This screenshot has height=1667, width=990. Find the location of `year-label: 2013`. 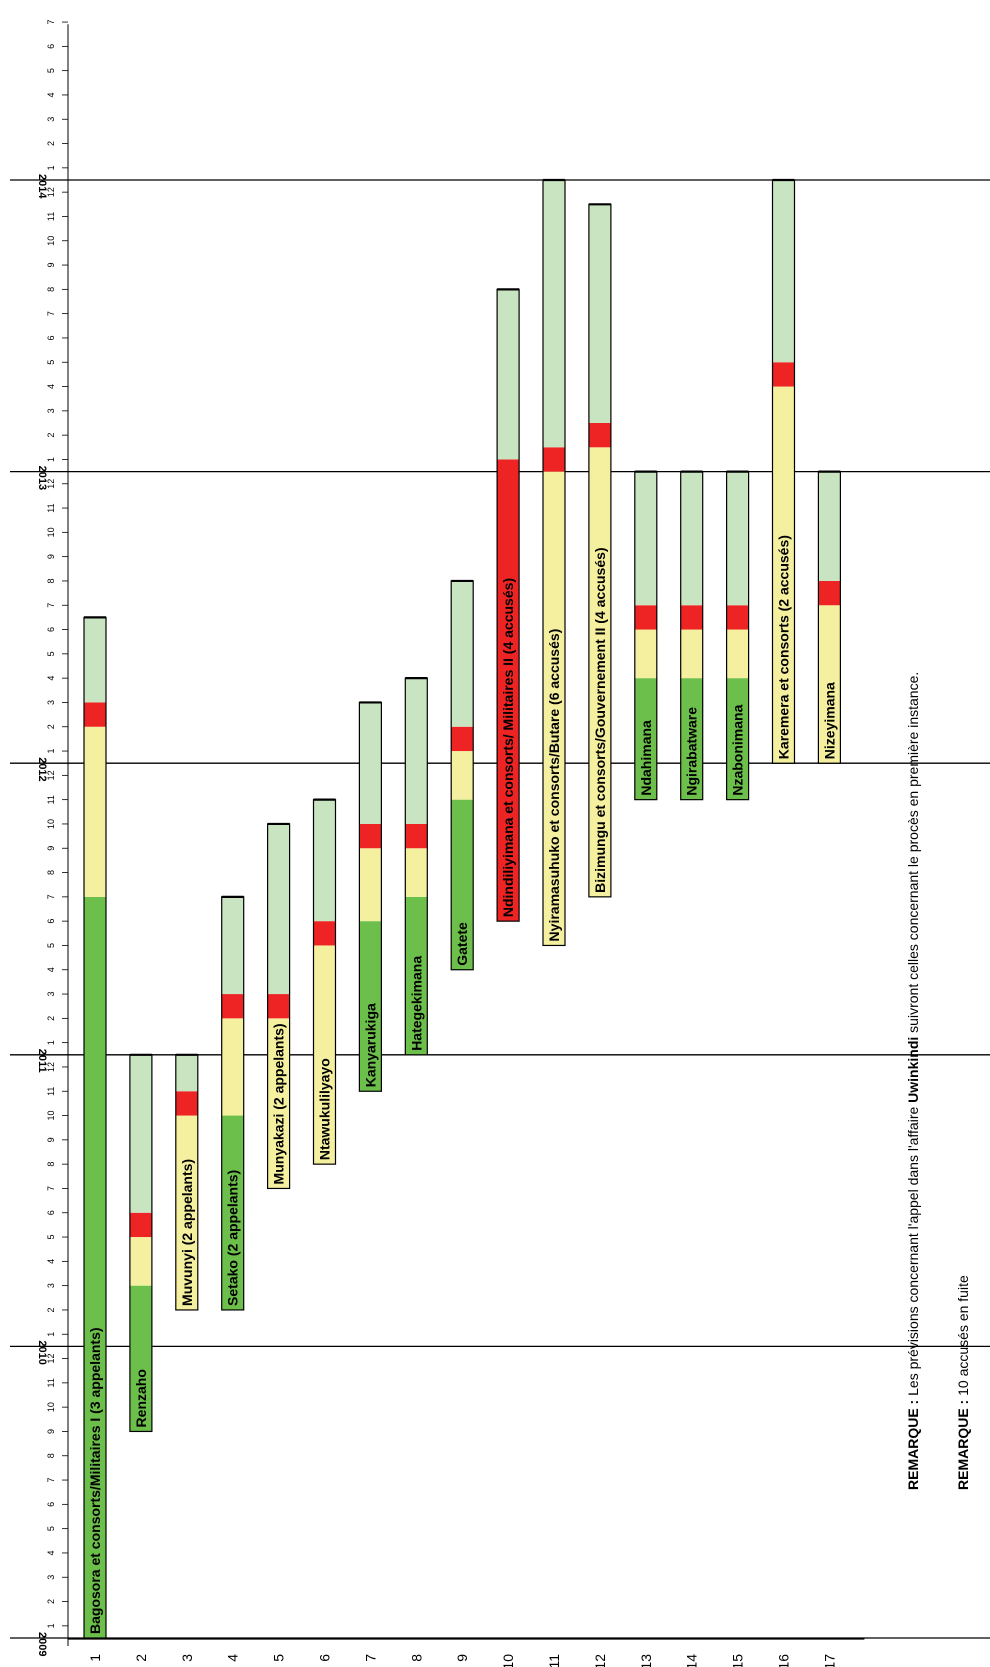

year-label: 2013 is located at coordinates (42, 478).